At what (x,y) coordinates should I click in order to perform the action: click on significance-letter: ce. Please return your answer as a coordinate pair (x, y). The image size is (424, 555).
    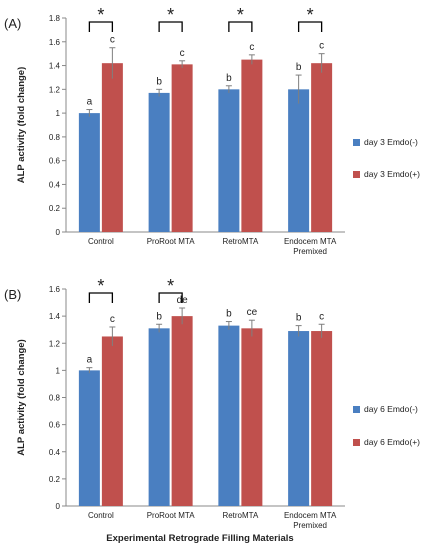
    Looking at the image, I should click on (252, 312).